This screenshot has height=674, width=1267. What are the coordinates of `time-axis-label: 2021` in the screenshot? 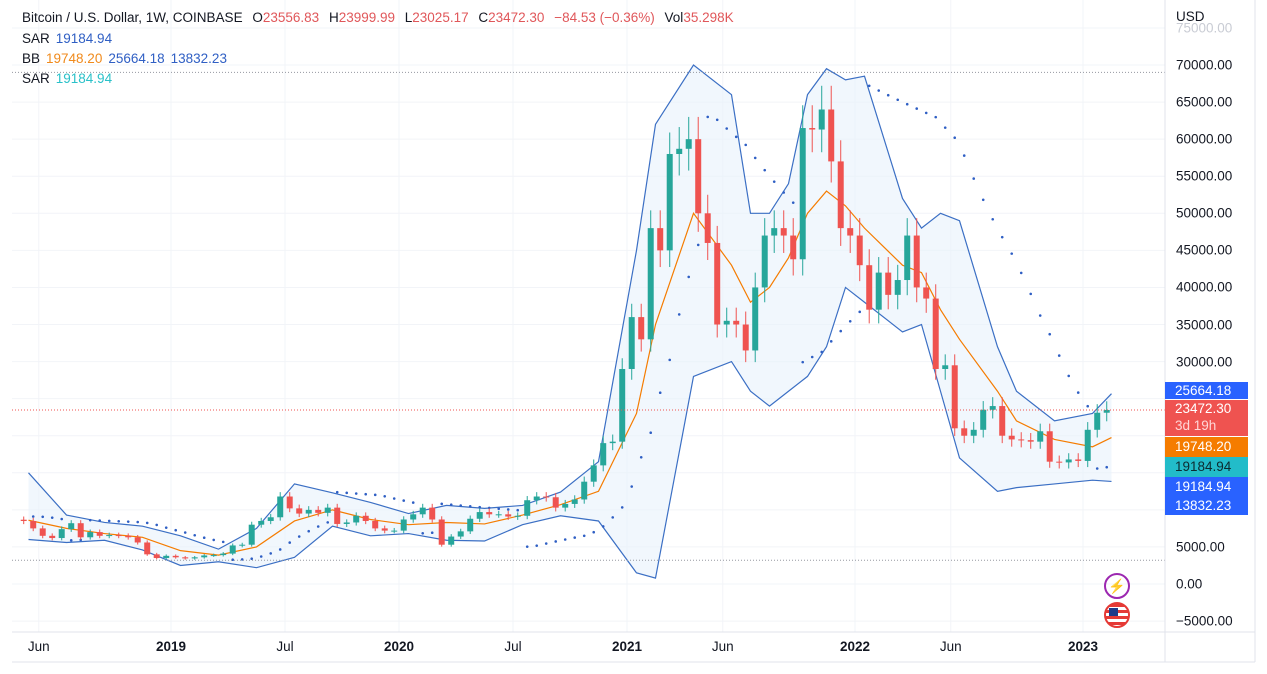 It's located at (627, 646).